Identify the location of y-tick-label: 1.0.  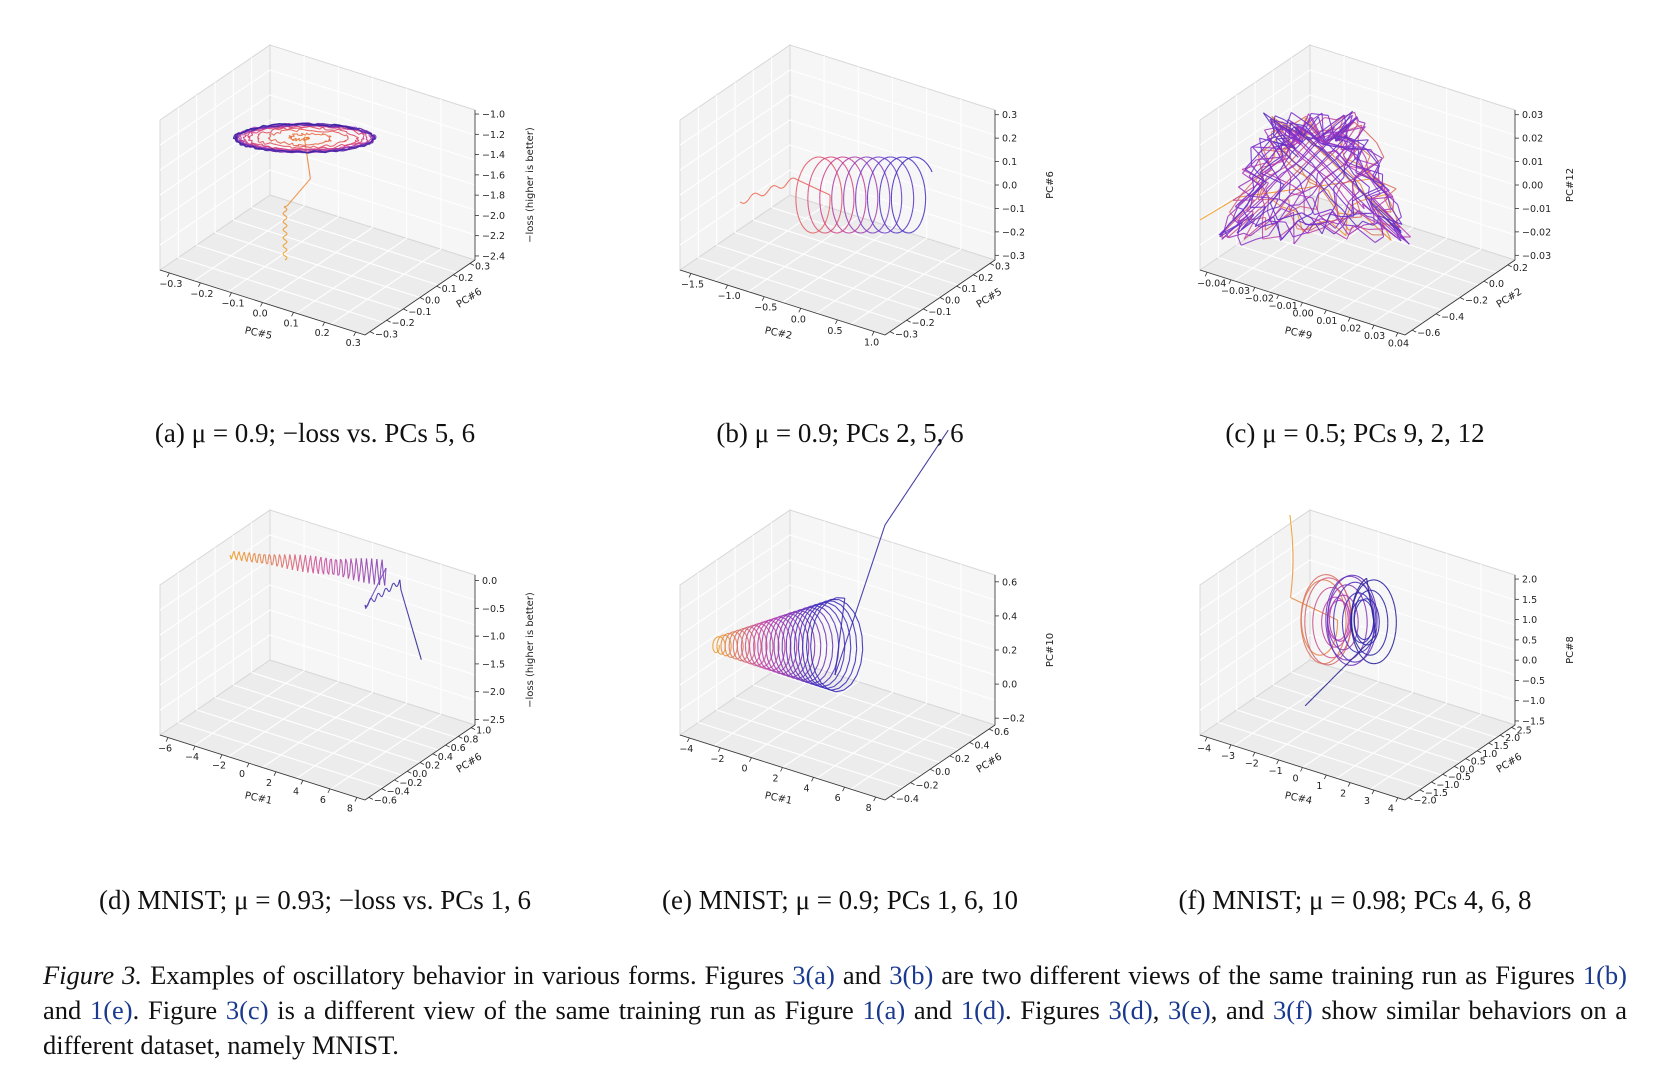
(483, 731).